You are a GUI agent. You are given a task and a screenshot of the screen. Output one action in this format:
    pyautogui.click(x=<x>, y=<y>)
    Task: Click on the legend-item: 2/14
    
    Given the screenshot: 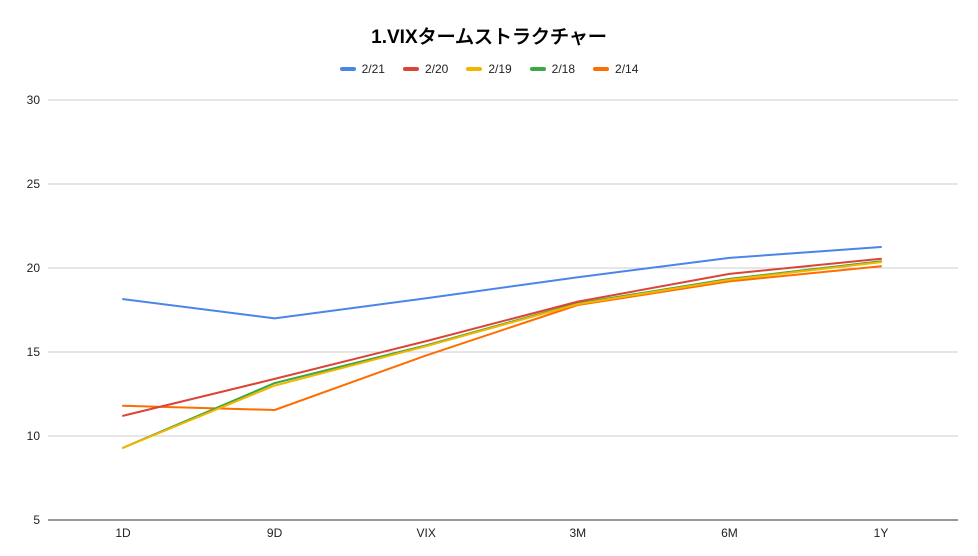 What is the action you would take?
    pyautogui.click(x=615, y=69)
    